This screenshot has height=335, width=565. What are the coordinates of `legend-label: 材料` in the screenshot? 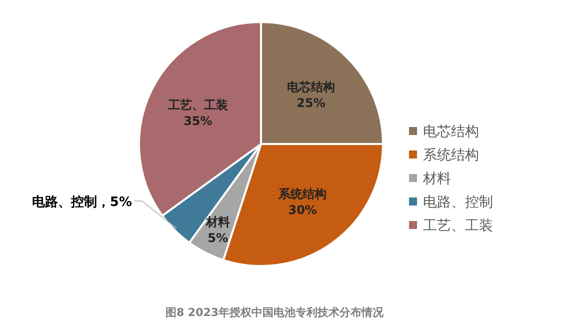 It's located at (436, 179).